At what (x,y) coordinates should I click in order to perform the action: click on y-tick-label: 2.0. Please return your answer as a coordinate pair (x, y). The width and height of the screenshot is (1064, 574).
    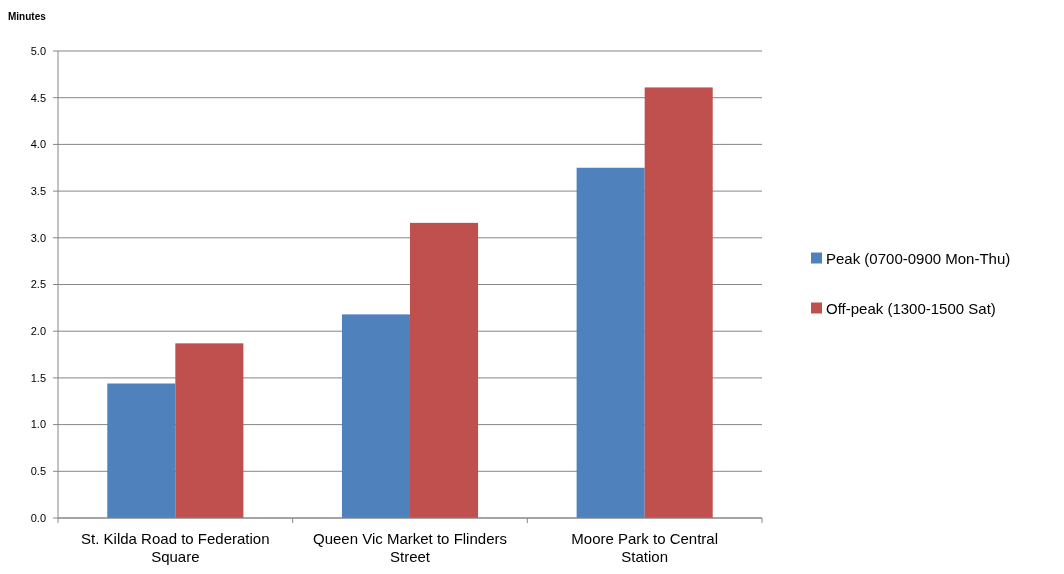
    Looking at the image, I should click on (38, 331).